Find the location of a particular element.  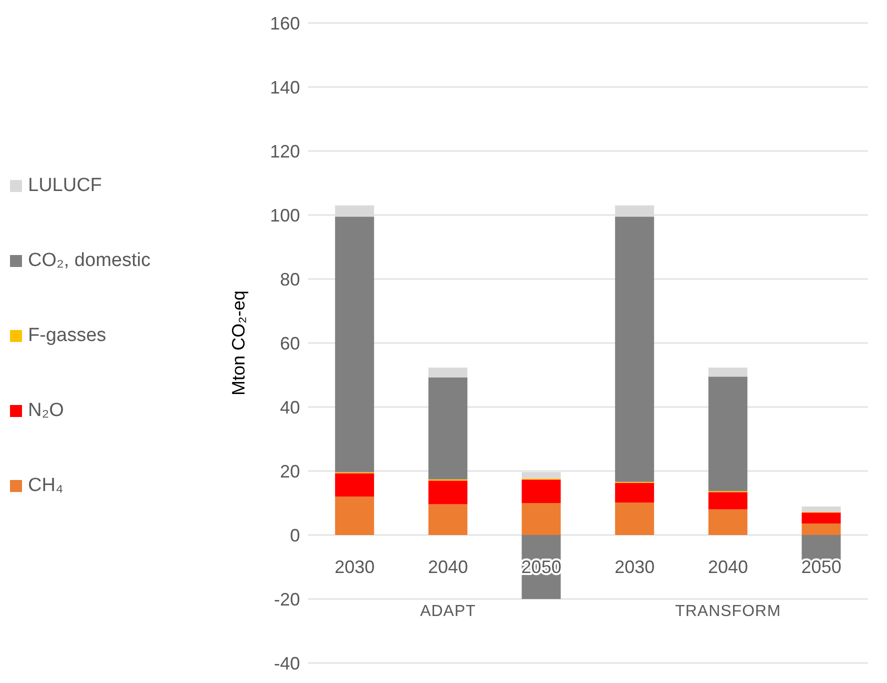

y-tick-label: 40 is located at coordinates (290, 407).